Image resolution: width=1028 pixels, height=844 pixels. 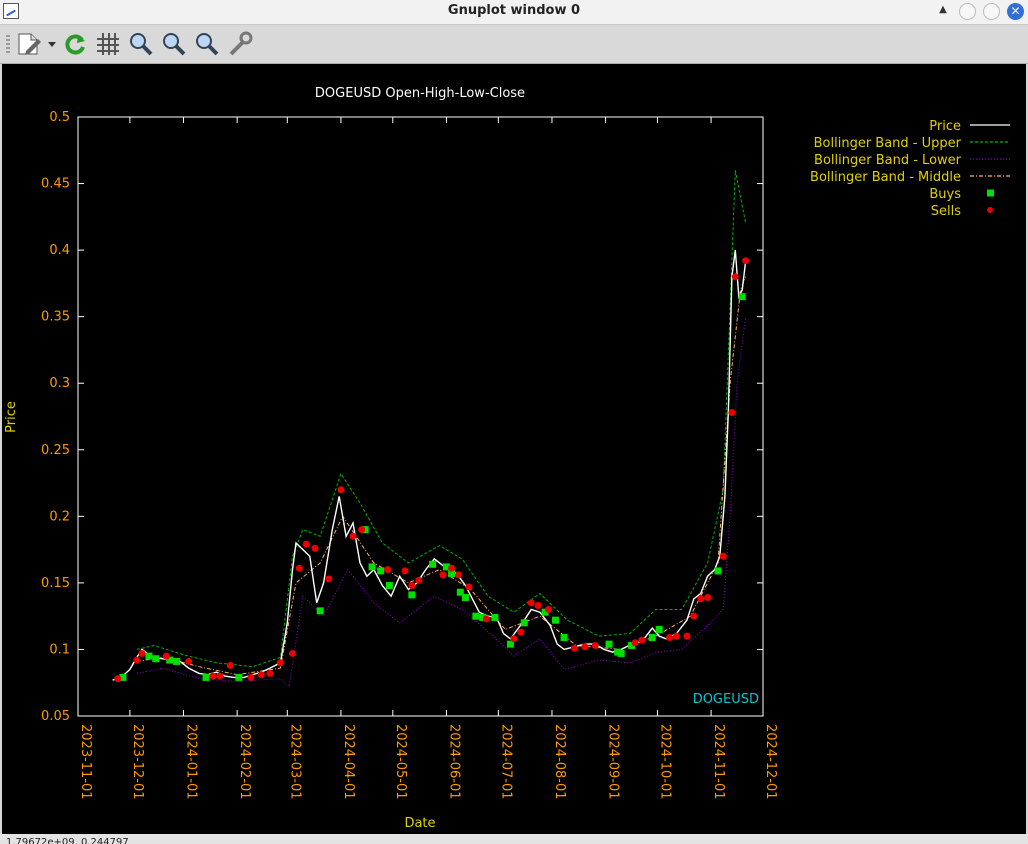 I want to click on export-menu-icon, so click(x=29, y=44).